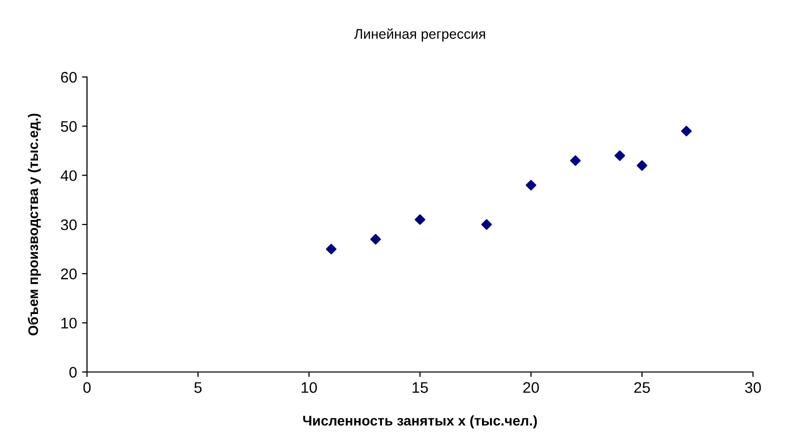 Image resolution: width=786 pixels, height=448 pixels. What do you see at coordinates (34, 225) in the screenshot?
I see `y-axis-title: Объем производства y (тыс.ед.)` at bounding box center [34, 225].